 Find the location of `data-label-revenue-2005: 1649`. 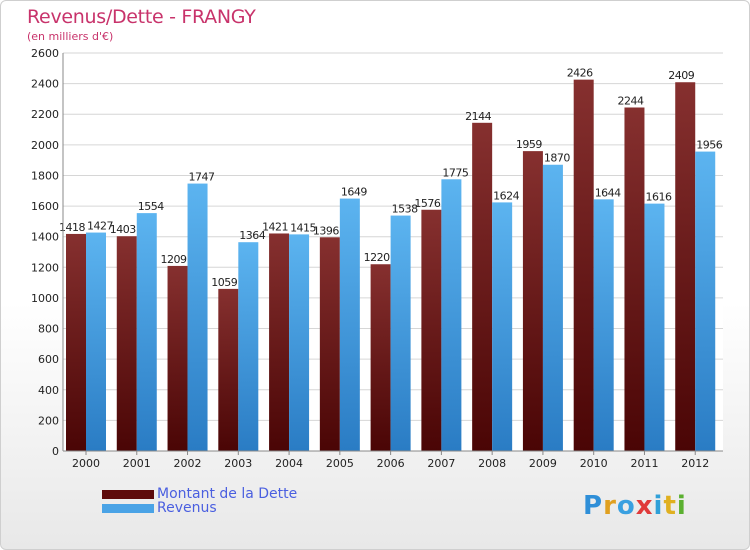

data-label-revenue-2005: 1649 is located at coordinates (354, 192).